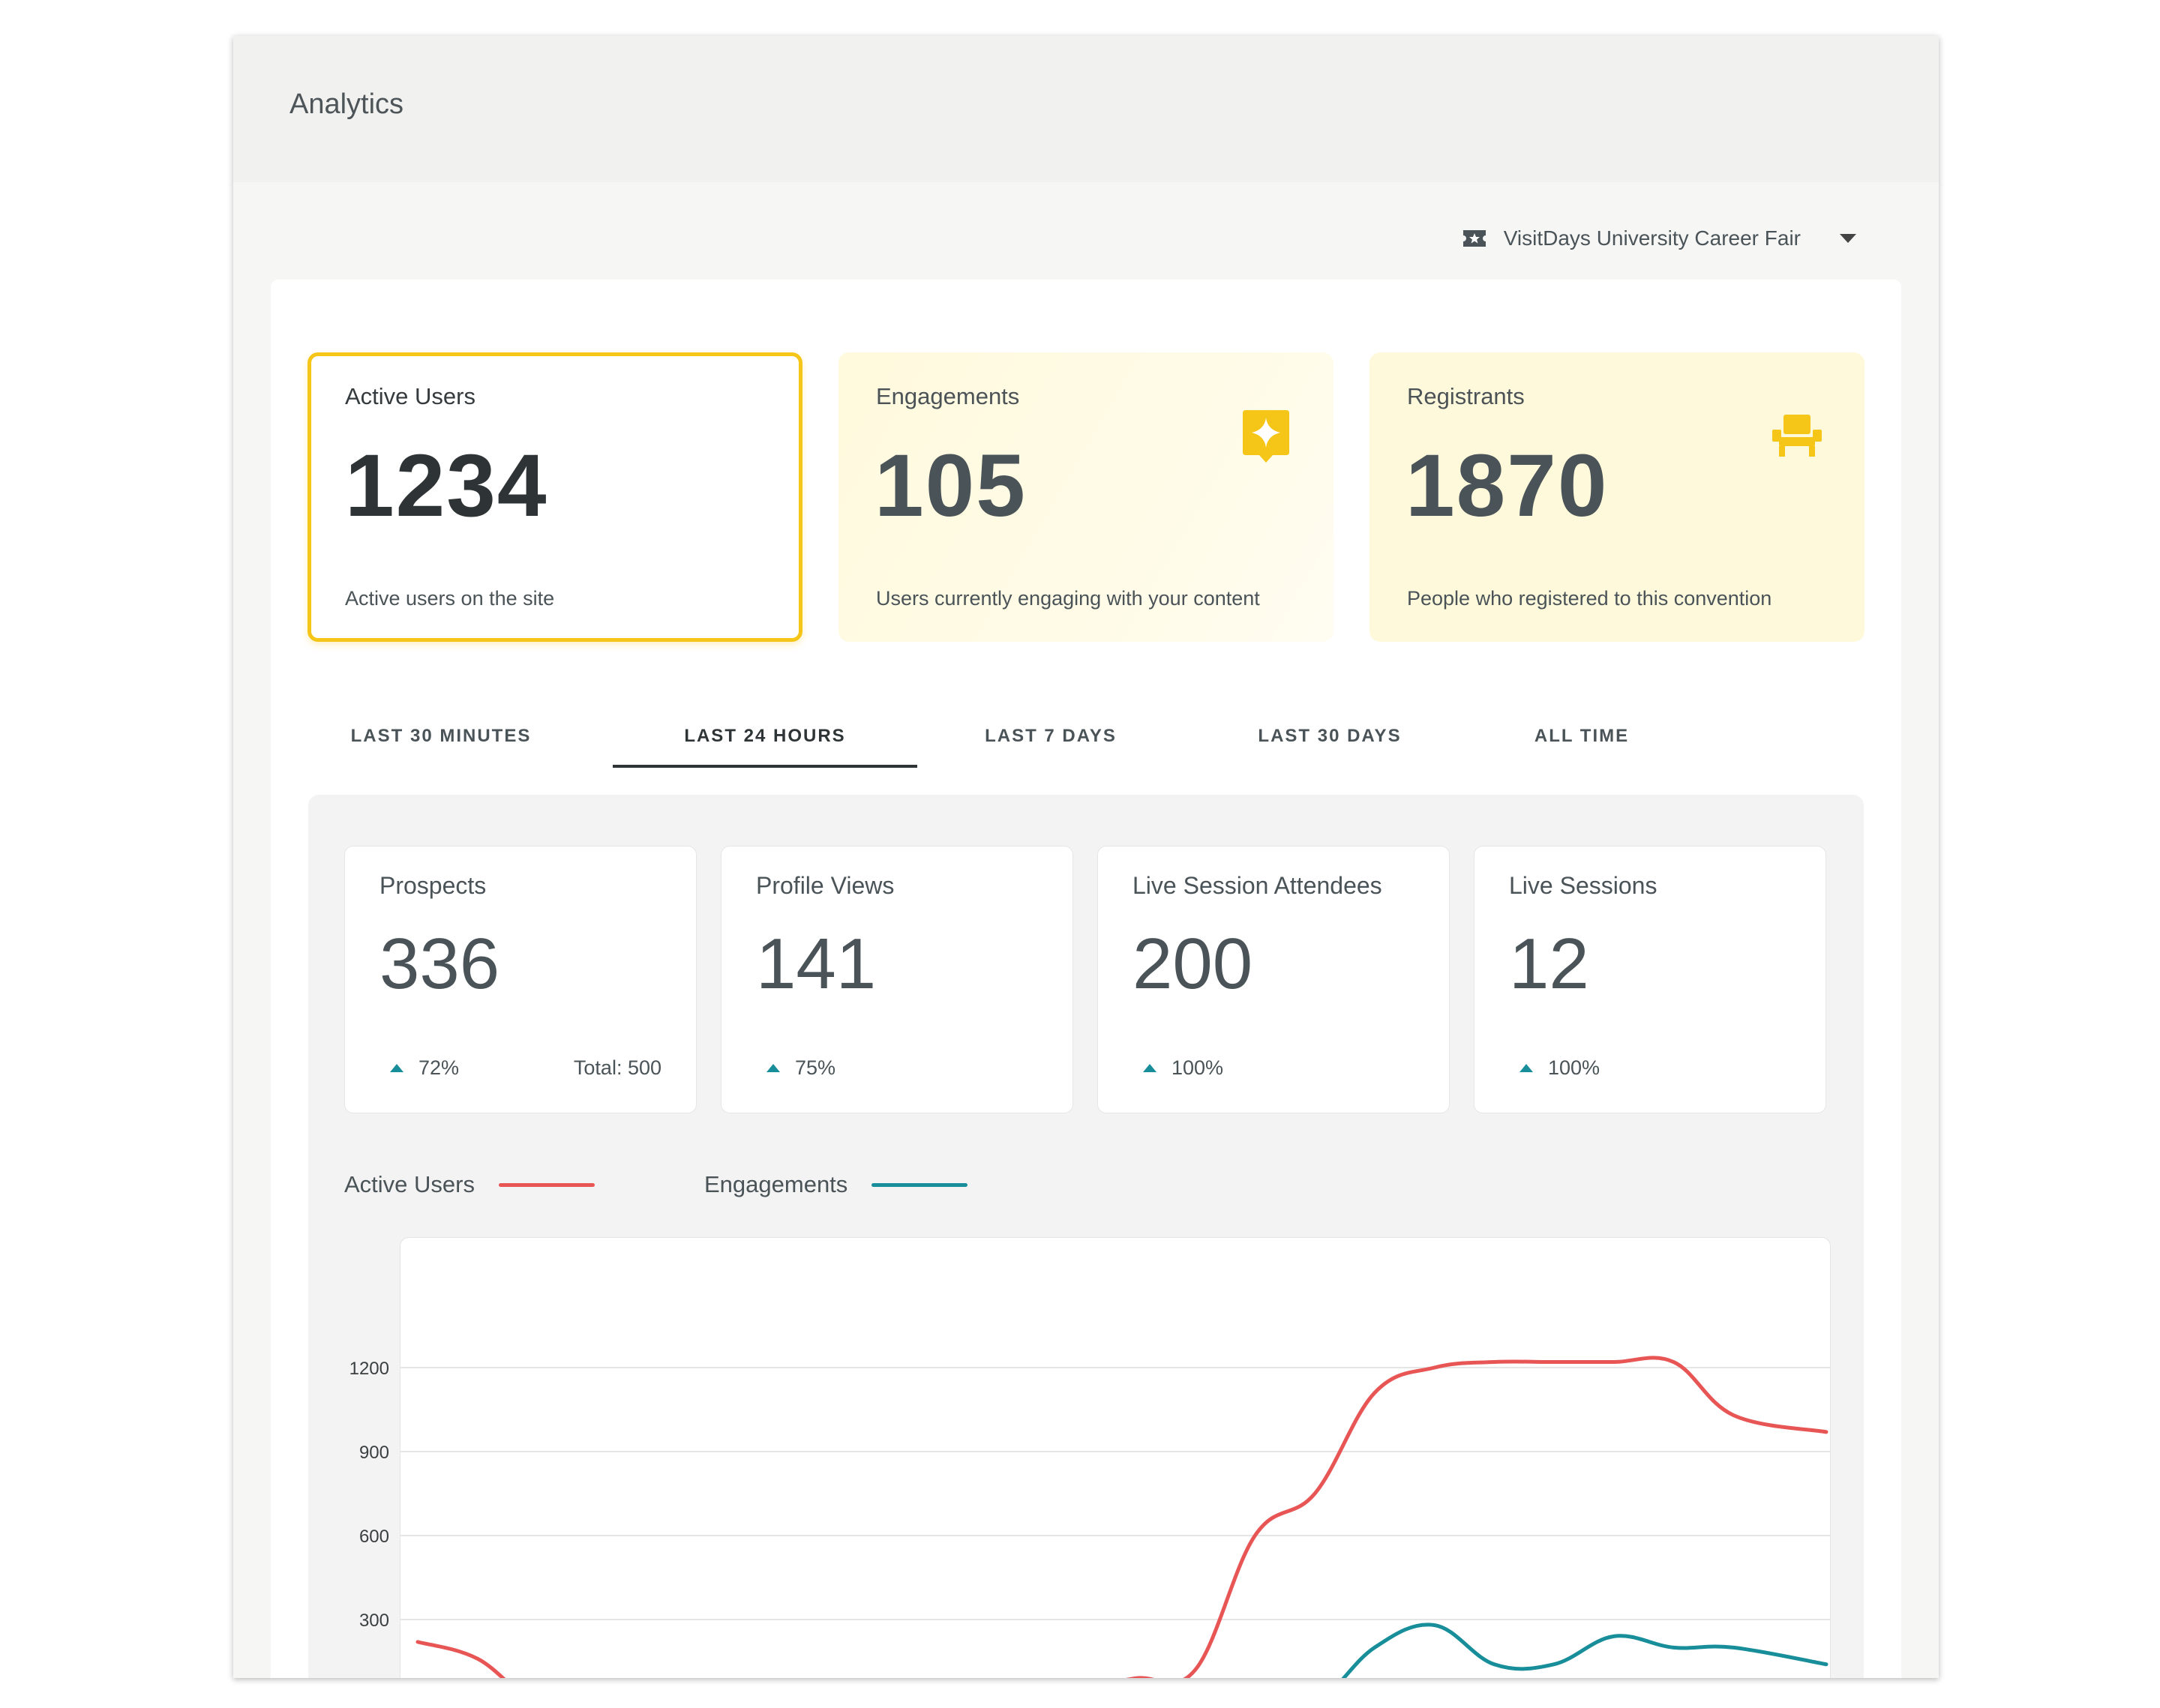  Describe the element at coordinates (409, 1184) in the screenshot. I see `legend-label: Active Users` at that location.